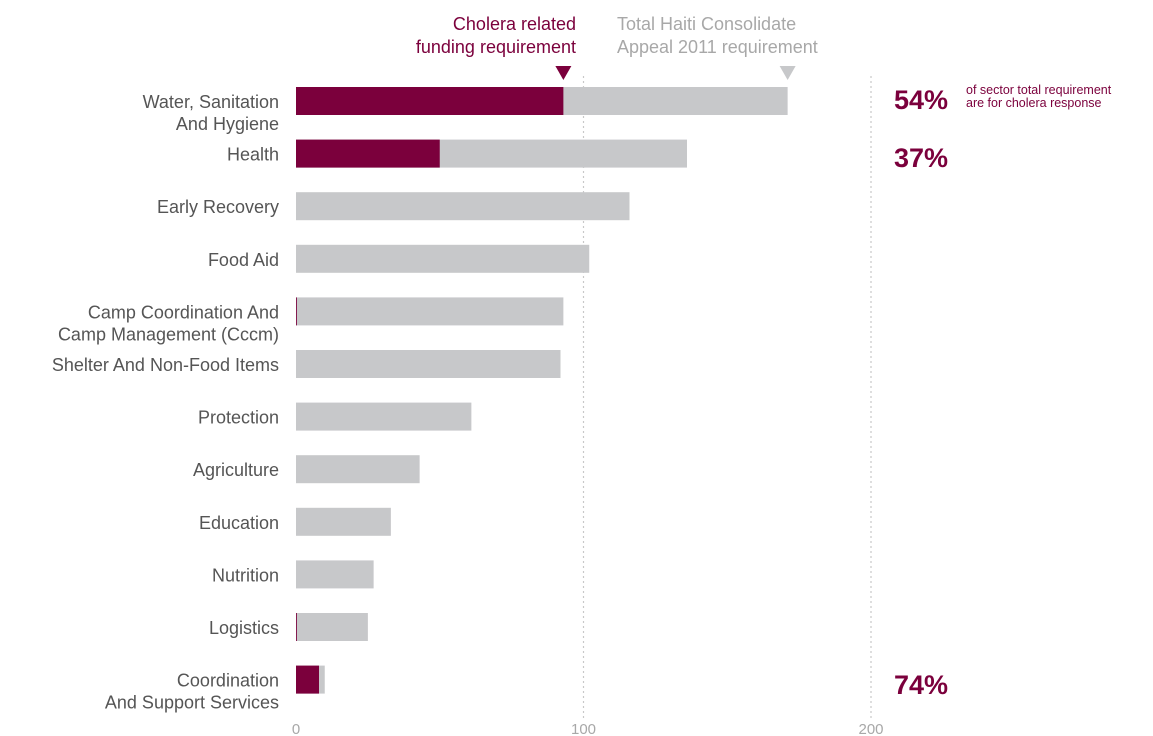 This screenshot has height=736, width=1153. I want to click on legend-total-line-2: Appeal 2011 requirement, so click(717, 47).